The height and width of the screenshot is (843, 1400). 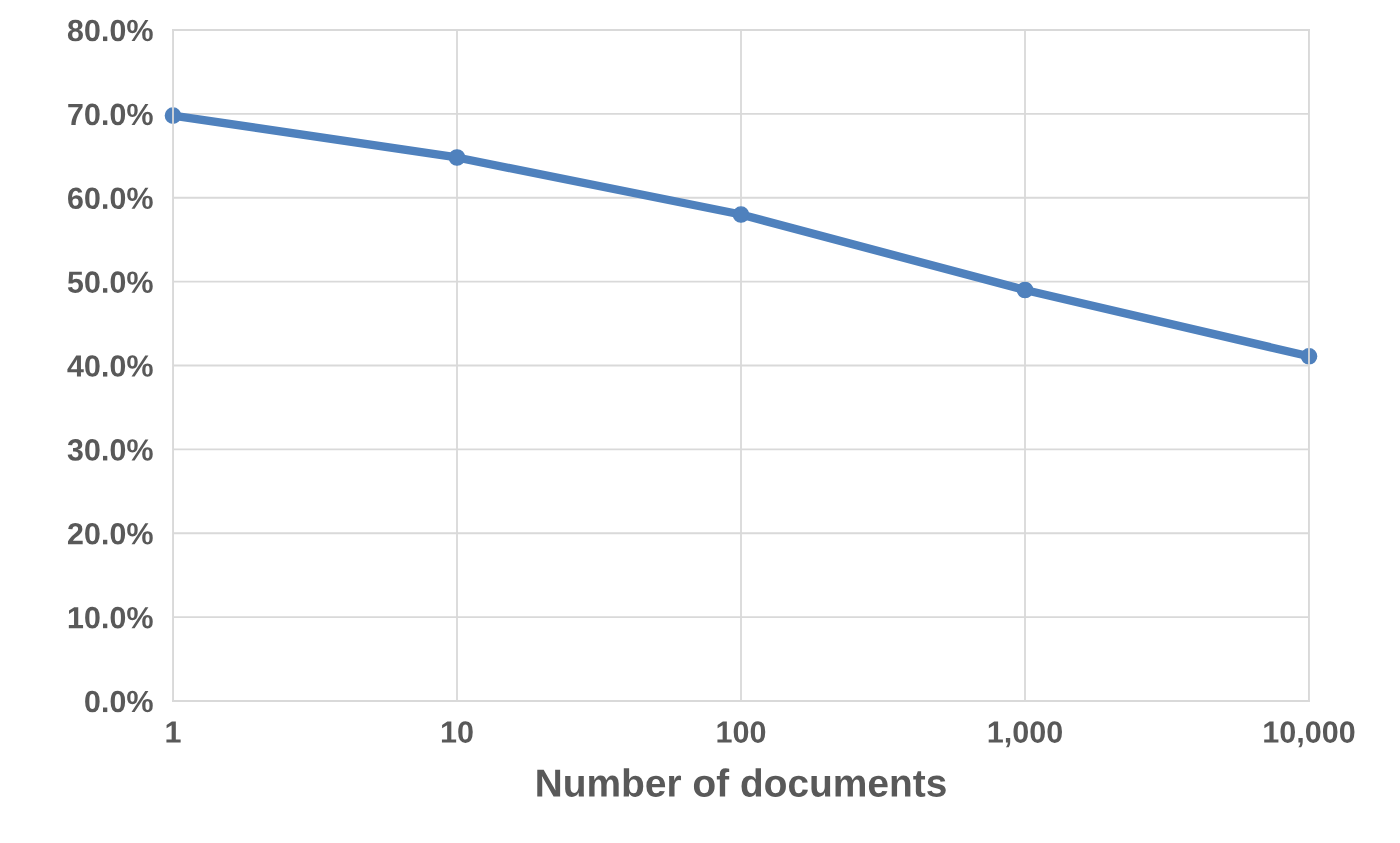 I want to click on y-tick-label: 50.0%, so click(x=110, y=282).